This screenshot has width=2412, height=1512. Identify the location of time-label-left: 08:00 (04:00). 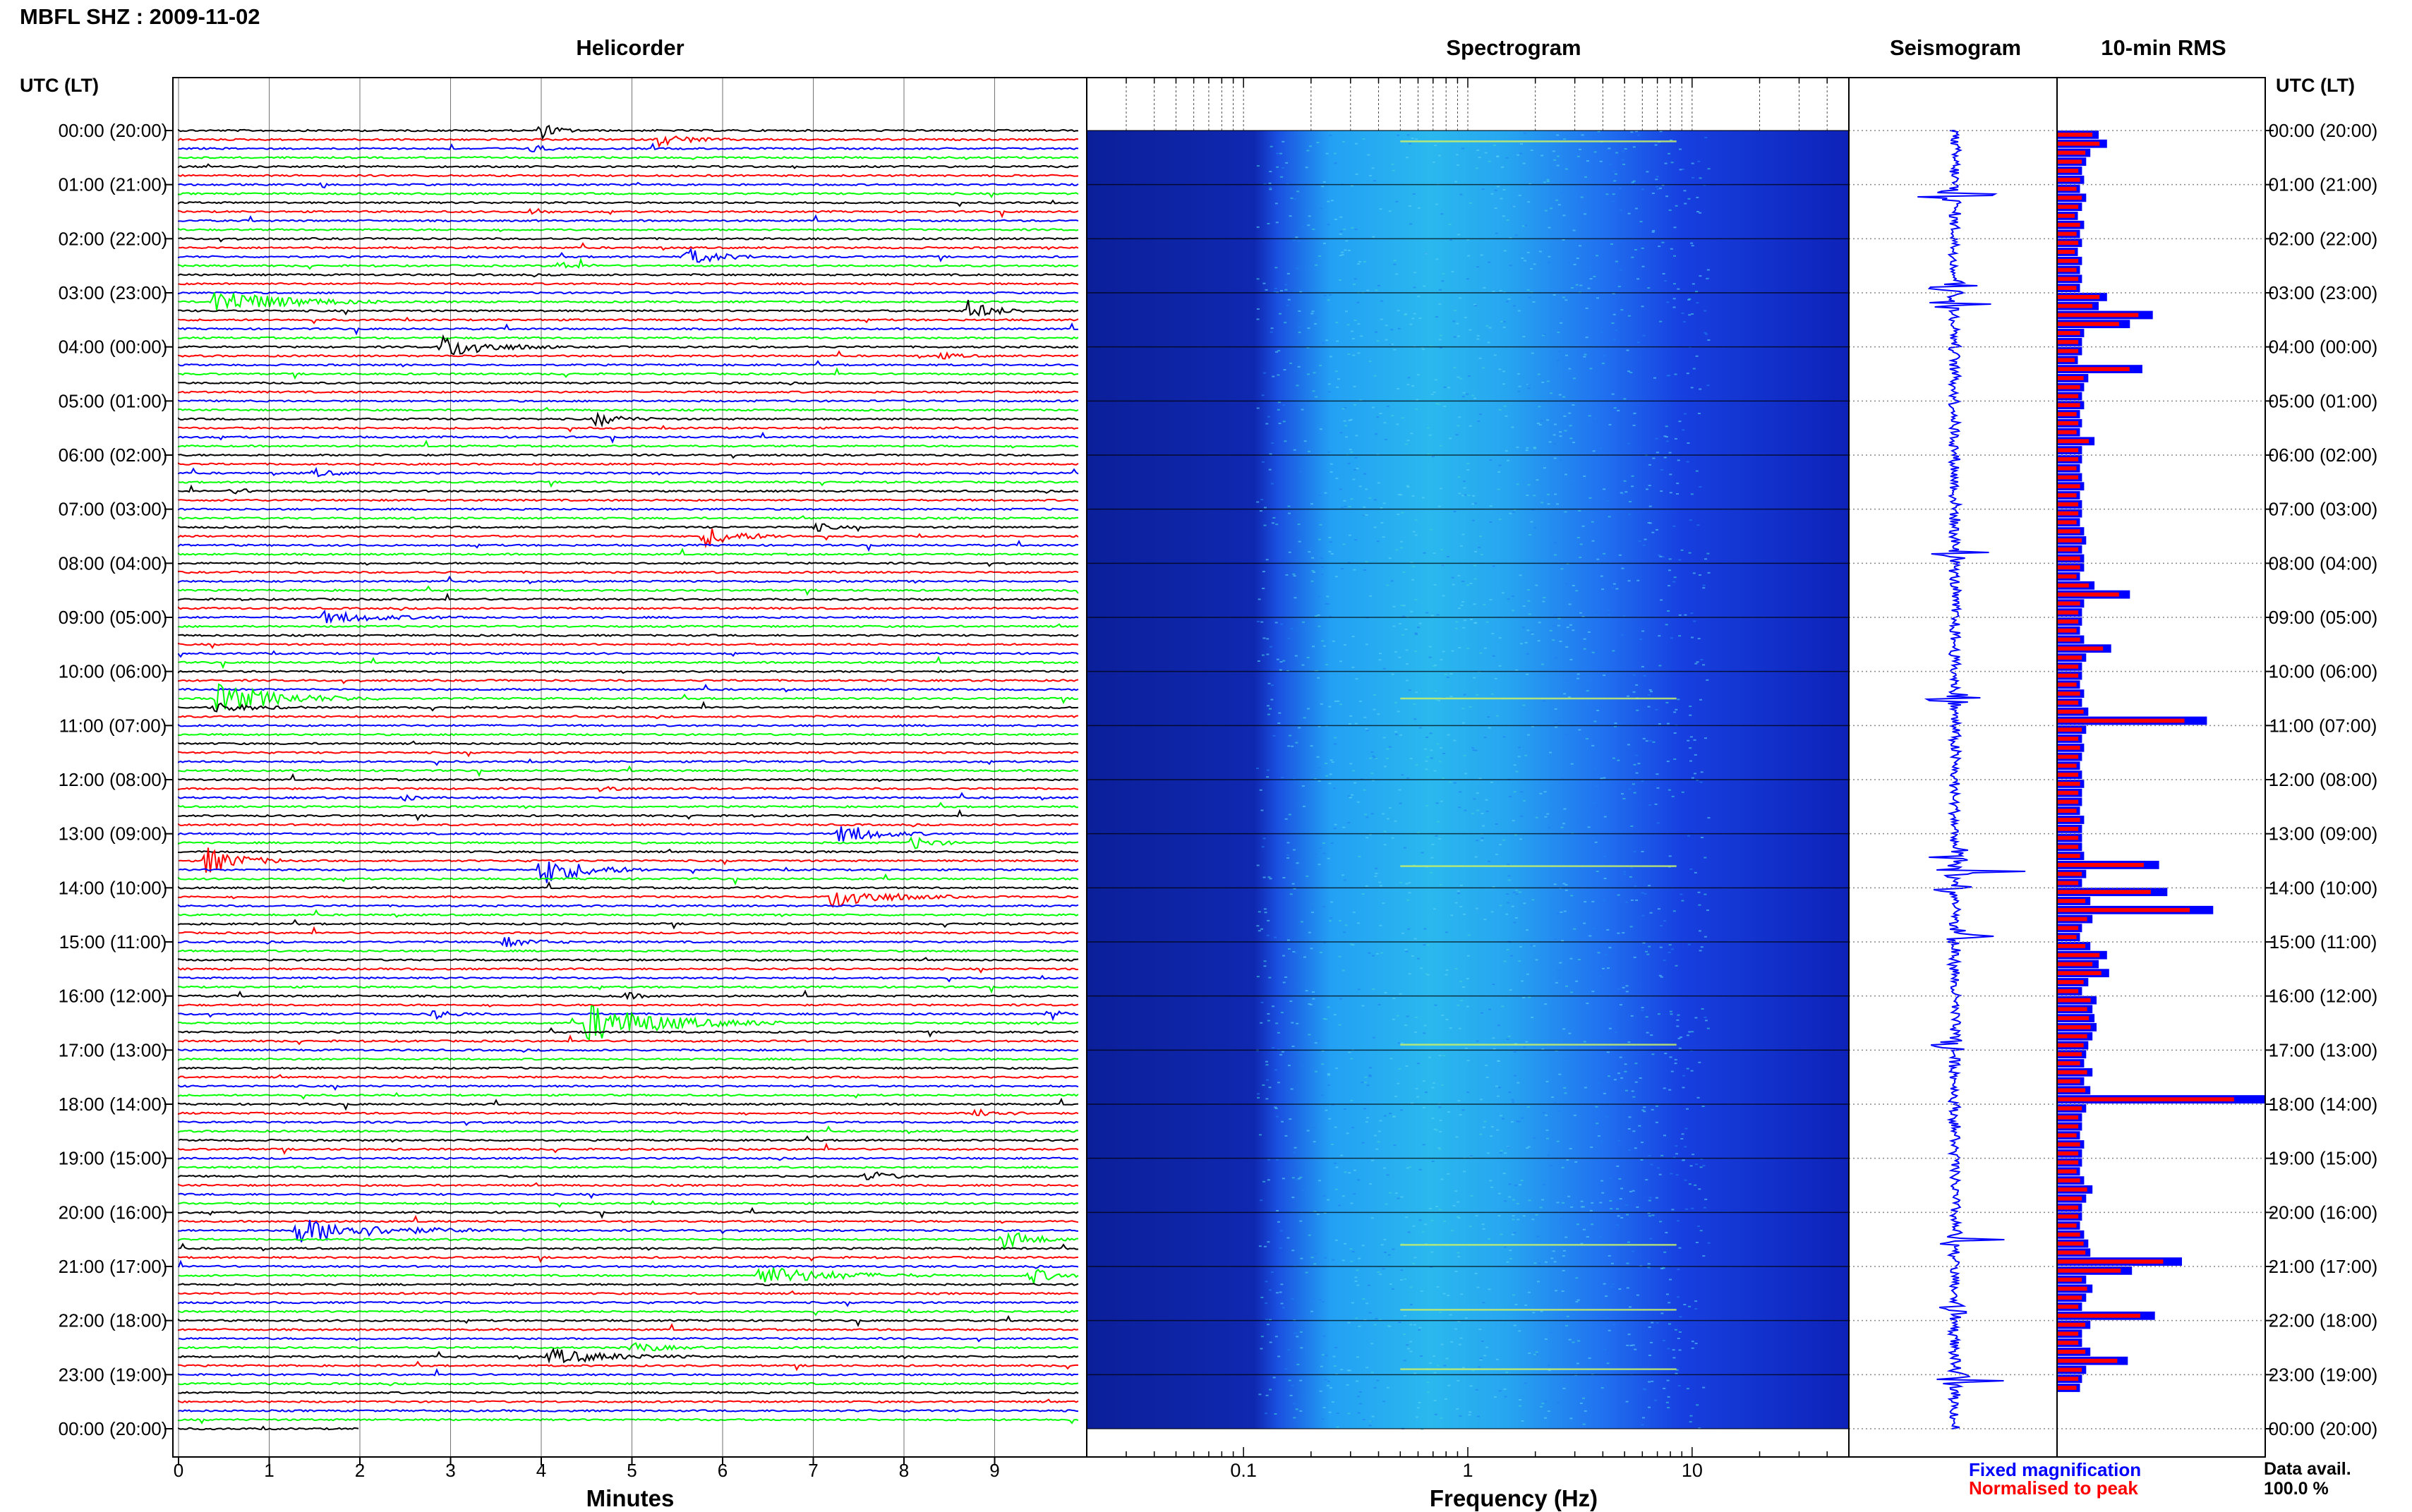
(113, 563).